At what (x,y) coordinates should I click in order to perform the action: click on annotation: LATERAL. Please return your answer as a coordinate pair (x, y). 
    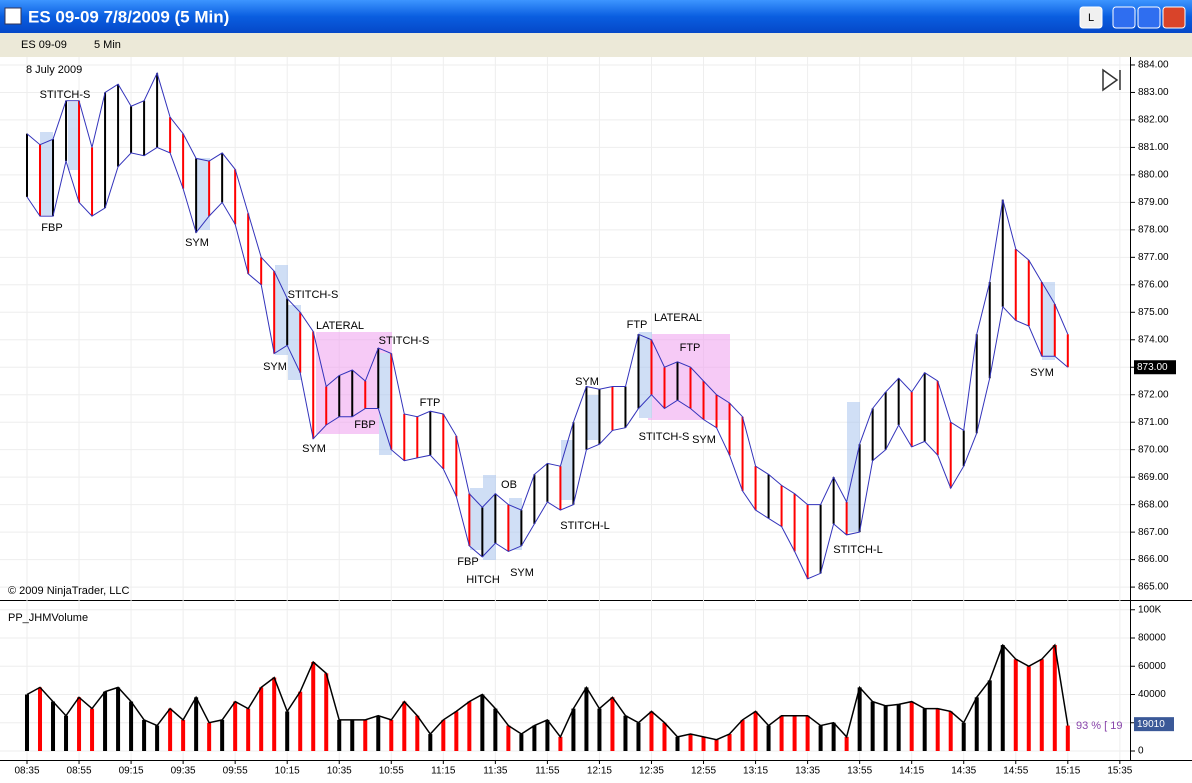
    Looking at the image, I should click on (340, 326).